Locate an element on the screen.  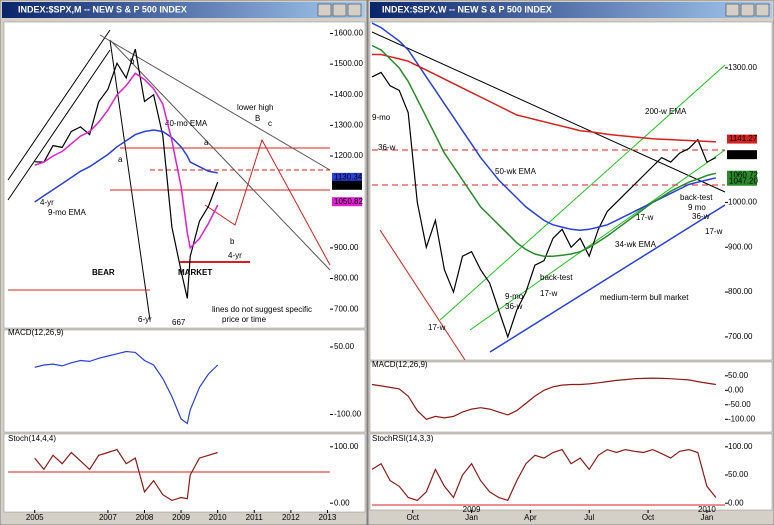
series-name: 200-w EMA is located at coordinates (666, 111).